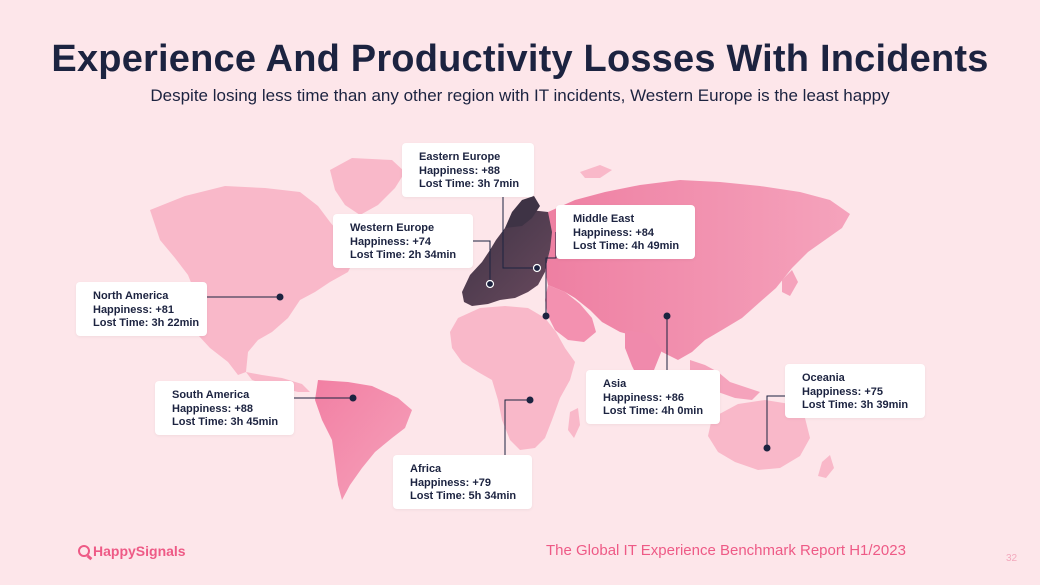 This screenshot has width=1040, height=585. Describe the element at coordinates (767, 448) in the screenshot. I see `oceania-marker` at that location.